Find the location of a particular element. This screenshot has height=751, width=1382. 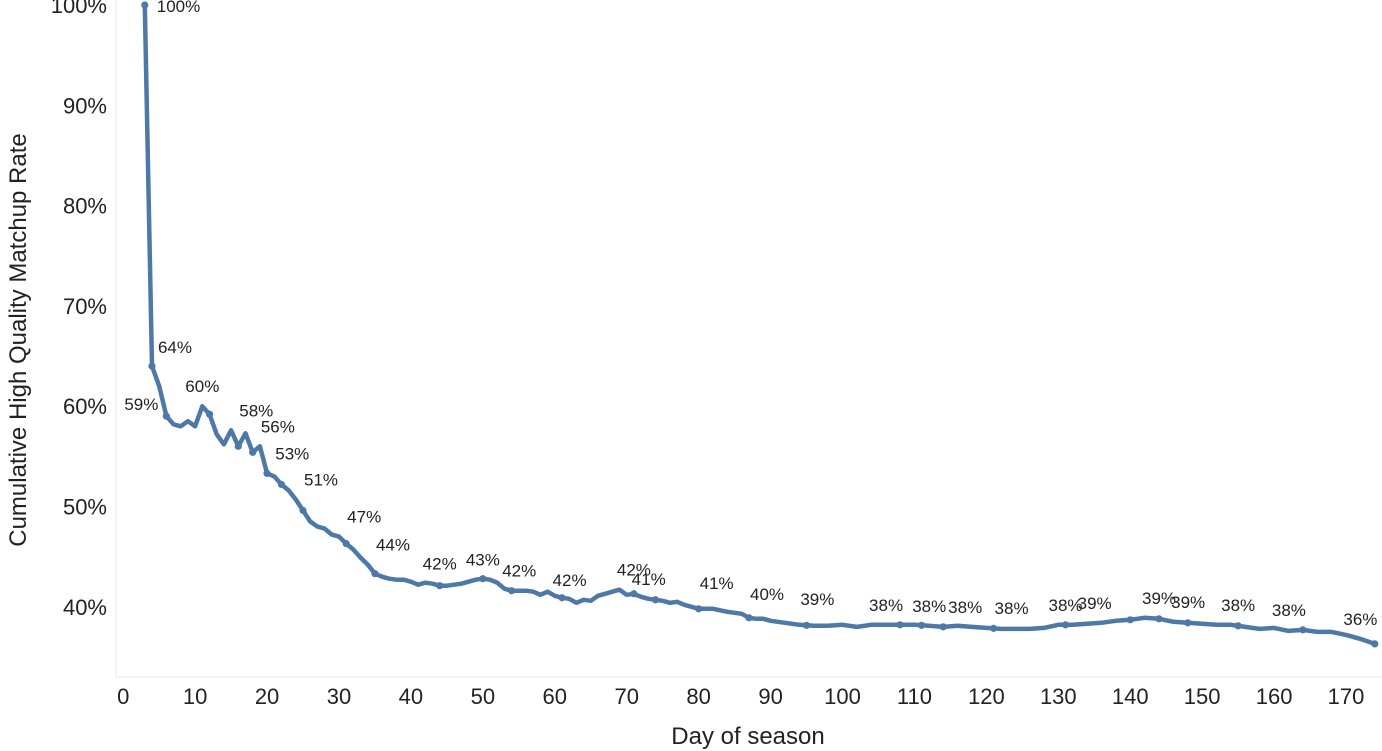

x-tick-label: 80 is located at coordinates (698, 696).